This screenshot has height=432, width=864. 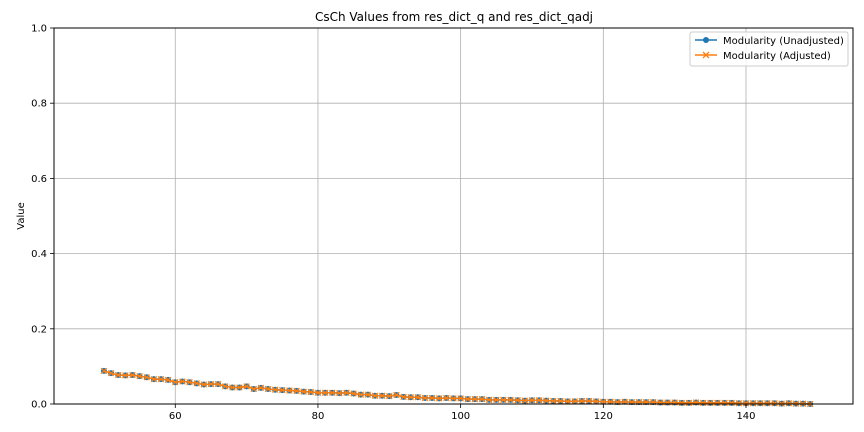 I want to click on y-tick-label: 0.8, so click(x=39, y=104).